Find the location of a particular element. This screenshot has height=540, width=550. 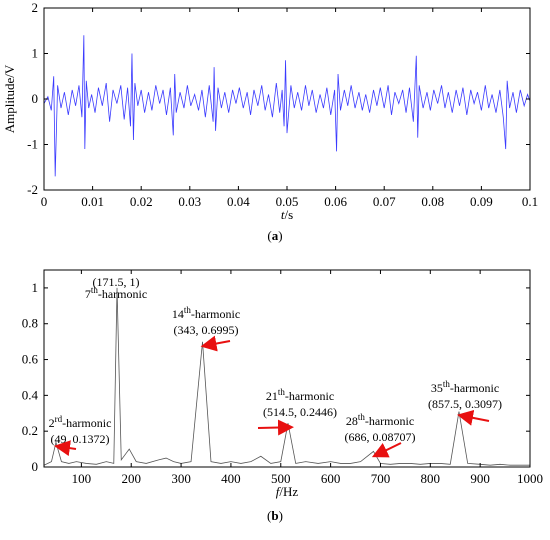

panel-label: (b) is located at coordinates (275, 515).